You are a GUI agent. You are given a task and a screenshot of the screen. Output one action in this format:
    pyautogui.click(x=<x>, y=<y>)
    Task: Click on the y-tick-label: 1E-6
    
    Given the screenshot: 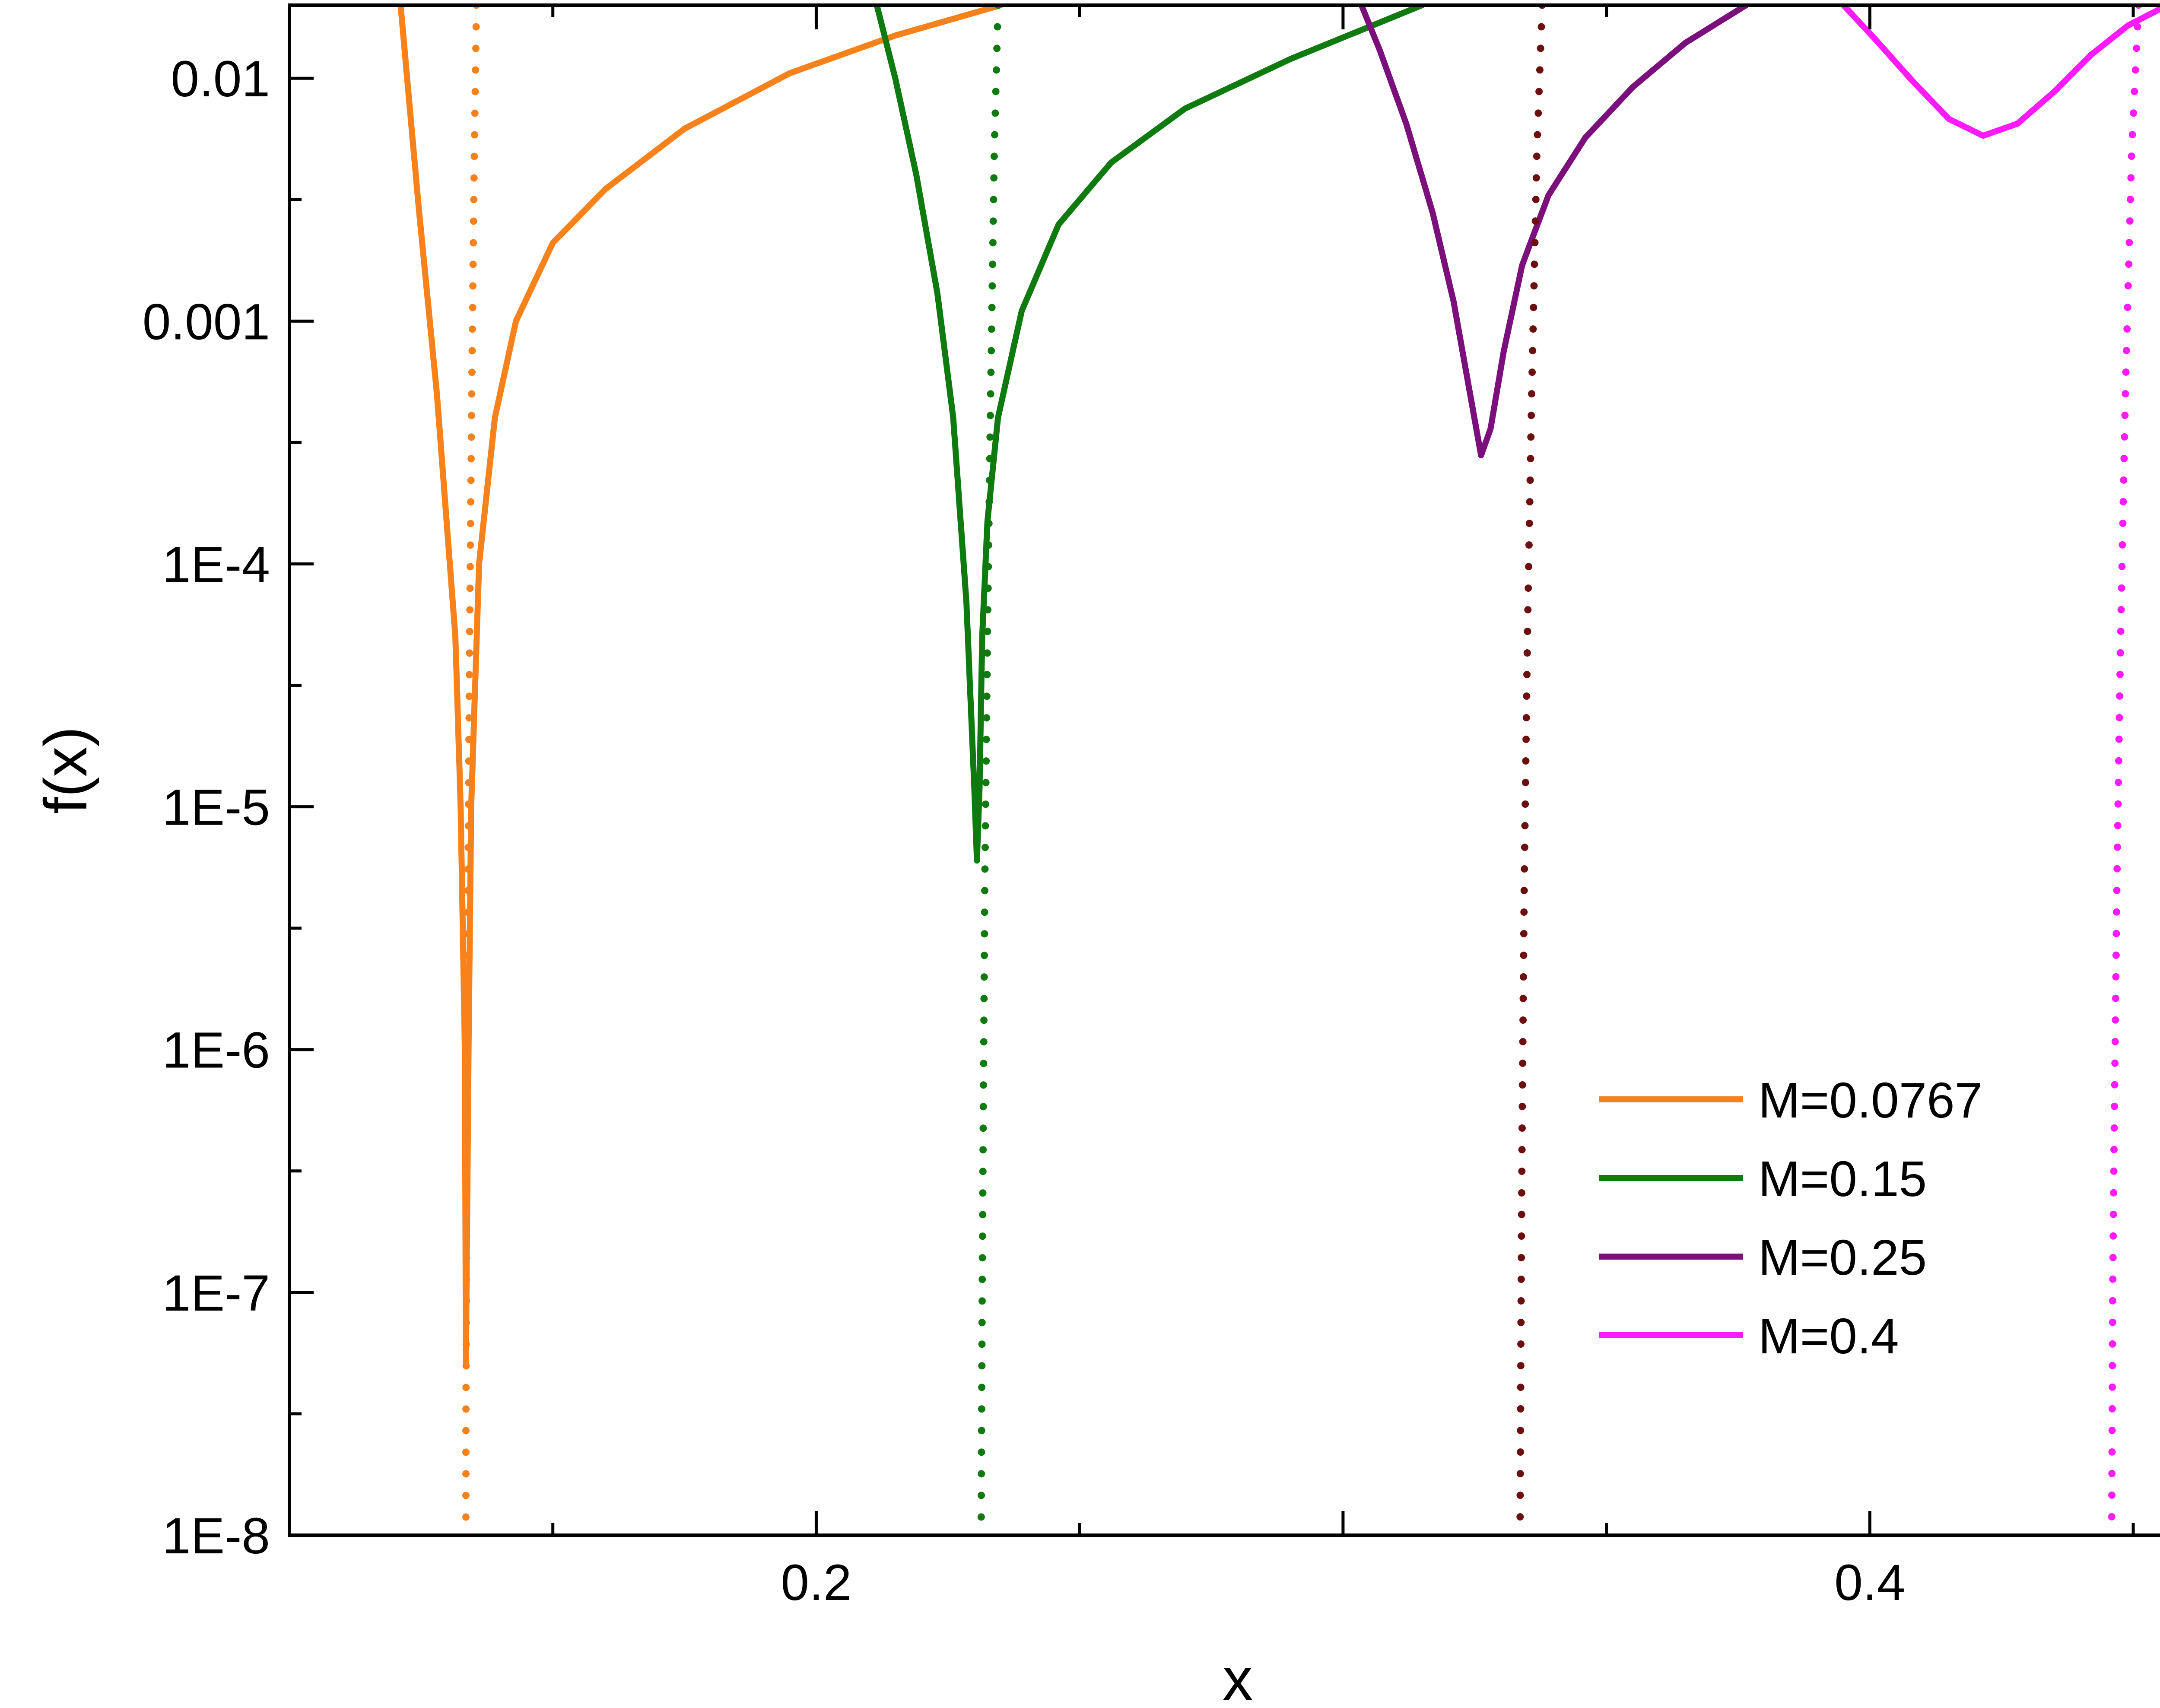 What is the action you would take?
    pyautogui.click(x=216, y=1050)
    